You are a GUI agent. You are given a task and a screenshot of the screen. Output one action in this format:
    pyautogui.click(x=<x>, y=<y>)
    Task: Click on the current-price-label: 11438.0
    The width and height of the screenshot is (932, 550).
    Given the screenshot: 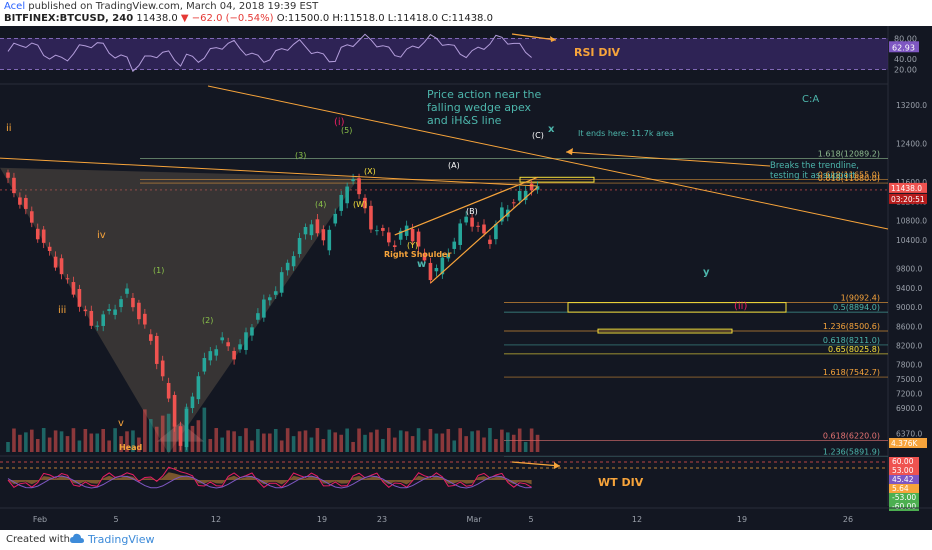 What is the action you would take?
    pyautogui.click(x=906, y=188)
    